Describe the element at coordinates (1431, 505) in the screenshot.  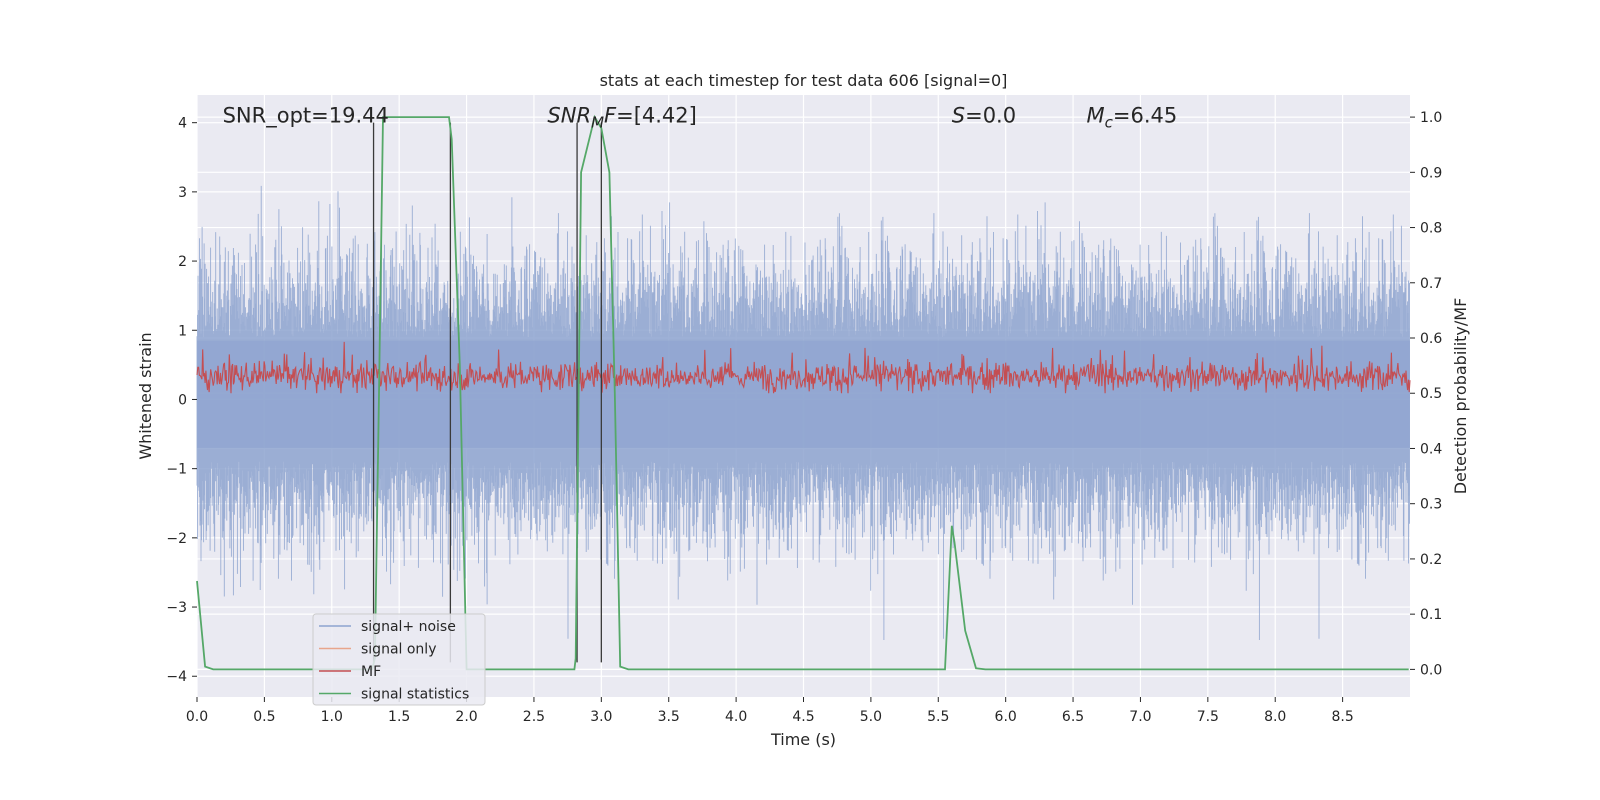
I see `y-right-tick-label: 0.3` at that location.